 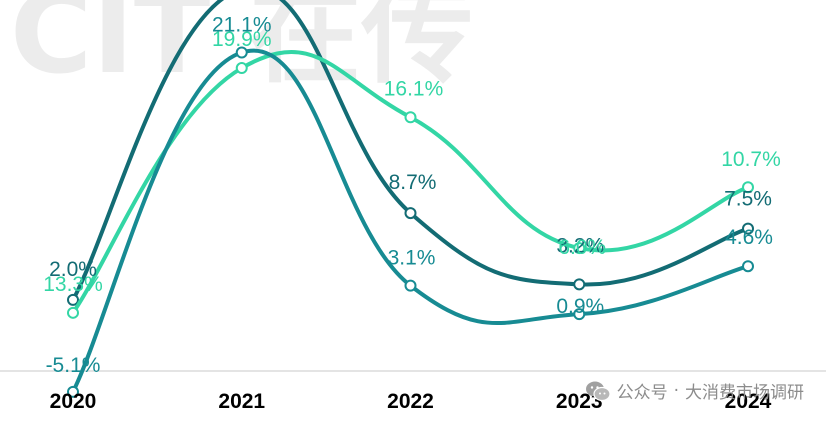 I want to click on source-watermark: 公众号 · 大消费市场调研, so click(x=694, y=390).